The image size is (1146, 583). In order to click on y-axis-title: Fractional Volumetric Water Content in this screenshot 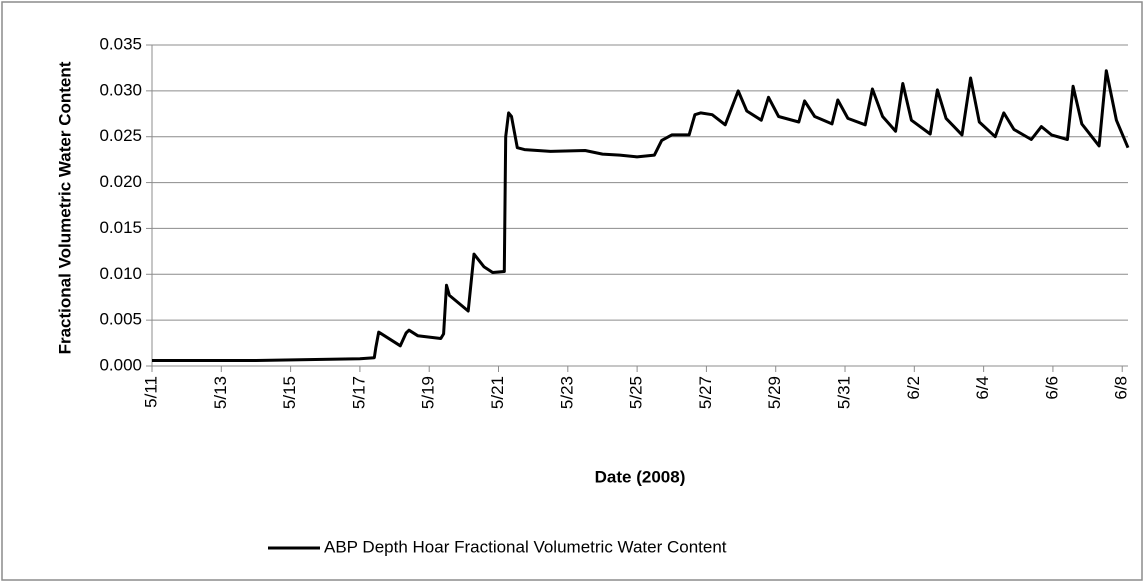, I will do `click(64, 207)`.